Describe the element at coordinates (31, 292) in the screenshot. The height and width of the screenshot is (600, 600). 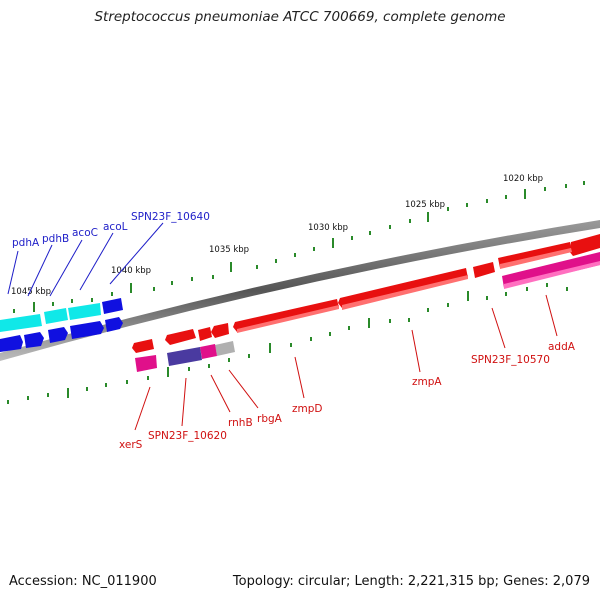
I see `scale-label-1045: 1045 kbp` at that location.